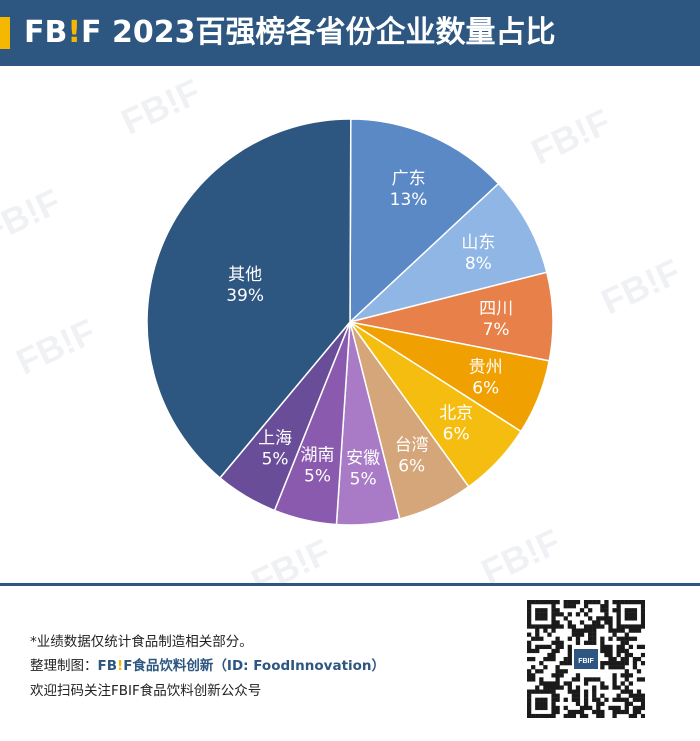  Describe the element at coordinates (141, 642) in the screenshot. I see `data-note: *业绩数据仅统计食品制造相关部分。` at that location.